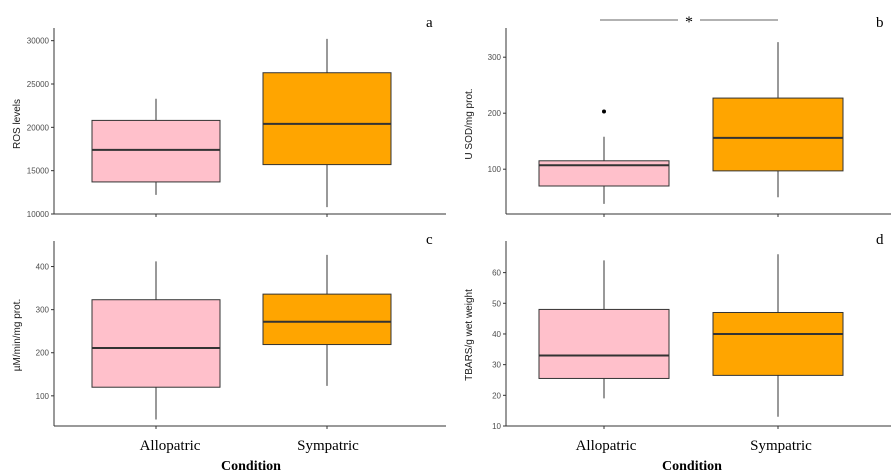 The height and width of the screenshot is (473, 896). I want to click on panel-c-y-tick-label: 300, so click(43, 310).